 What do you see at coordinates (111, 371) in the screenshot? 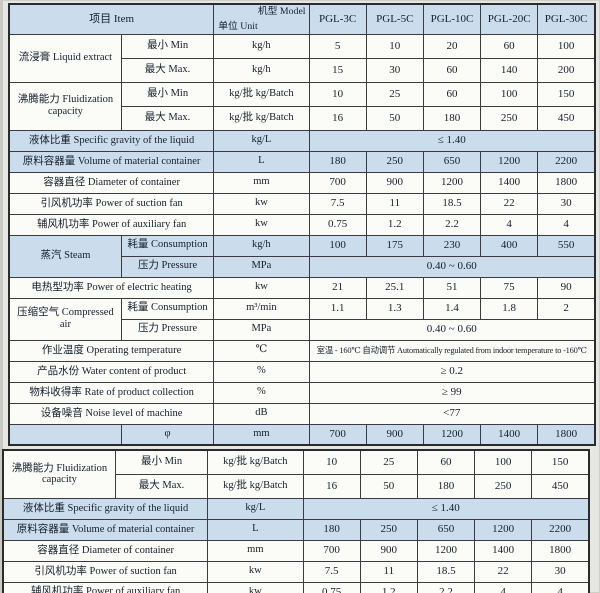
I see `row-label: 产品水份 Water content of product` at bounding box center [111, 371].